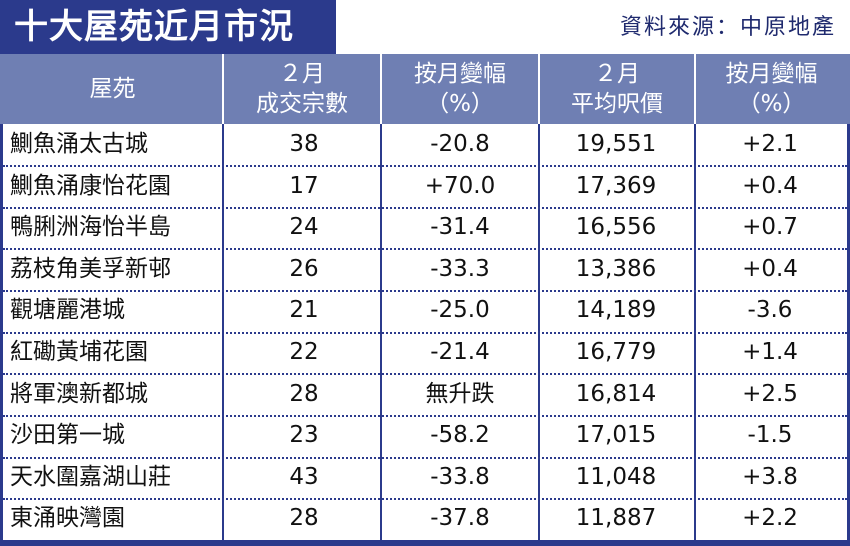 The height and width of the screenshot is (546, 850). I want to click on header-price-change: 按月變幅 （%）, so click(771, 89).